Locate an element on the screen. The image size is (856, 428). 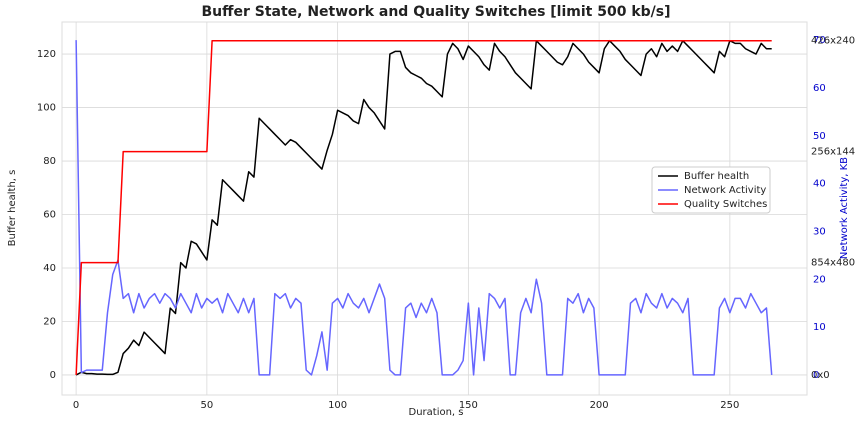
y-tick-label: 120 is located at coordinates (46, 54).